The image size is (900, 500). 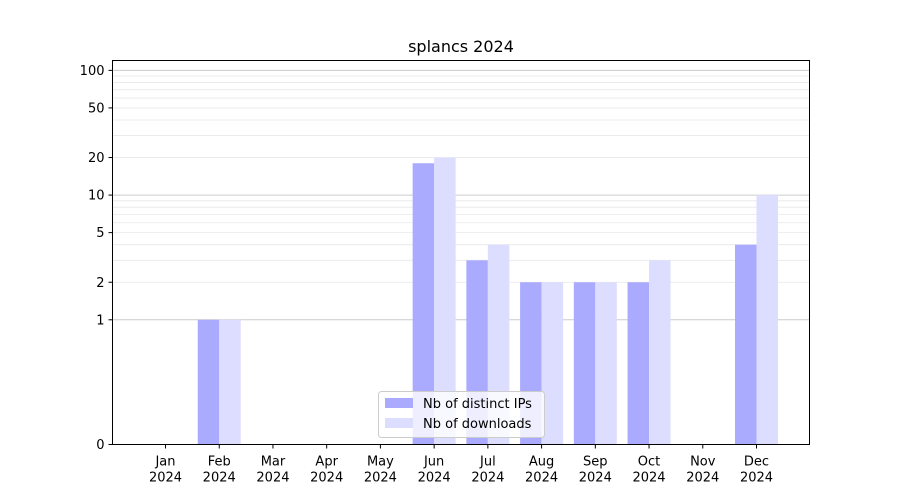 What do you see at coordinates (702, 470) in the screenshot?
I see `x-tick-label: Nov 2024` at bounding box center [702, 470].